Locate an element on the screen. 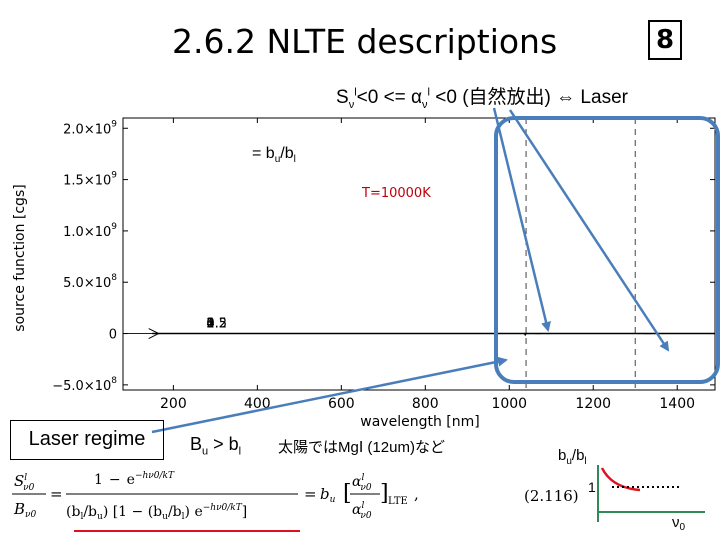  equivalence-arrow-icon: ⇔ is located at coordinates (566, 97).